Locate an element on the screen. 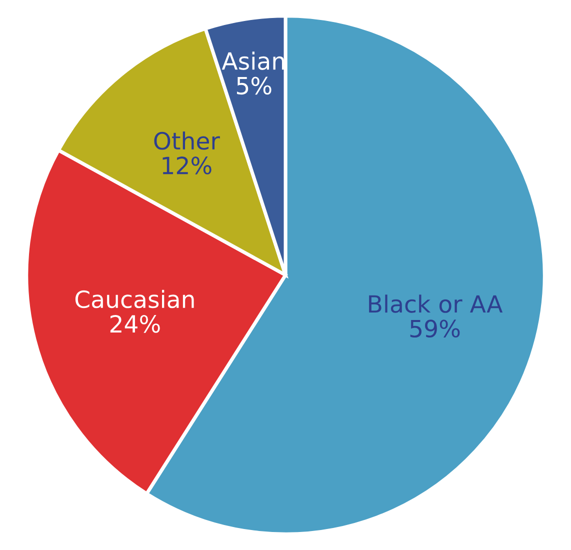 This screenshot has height=550, width=571. data-label: 24% is located at coordinates (135, 323).